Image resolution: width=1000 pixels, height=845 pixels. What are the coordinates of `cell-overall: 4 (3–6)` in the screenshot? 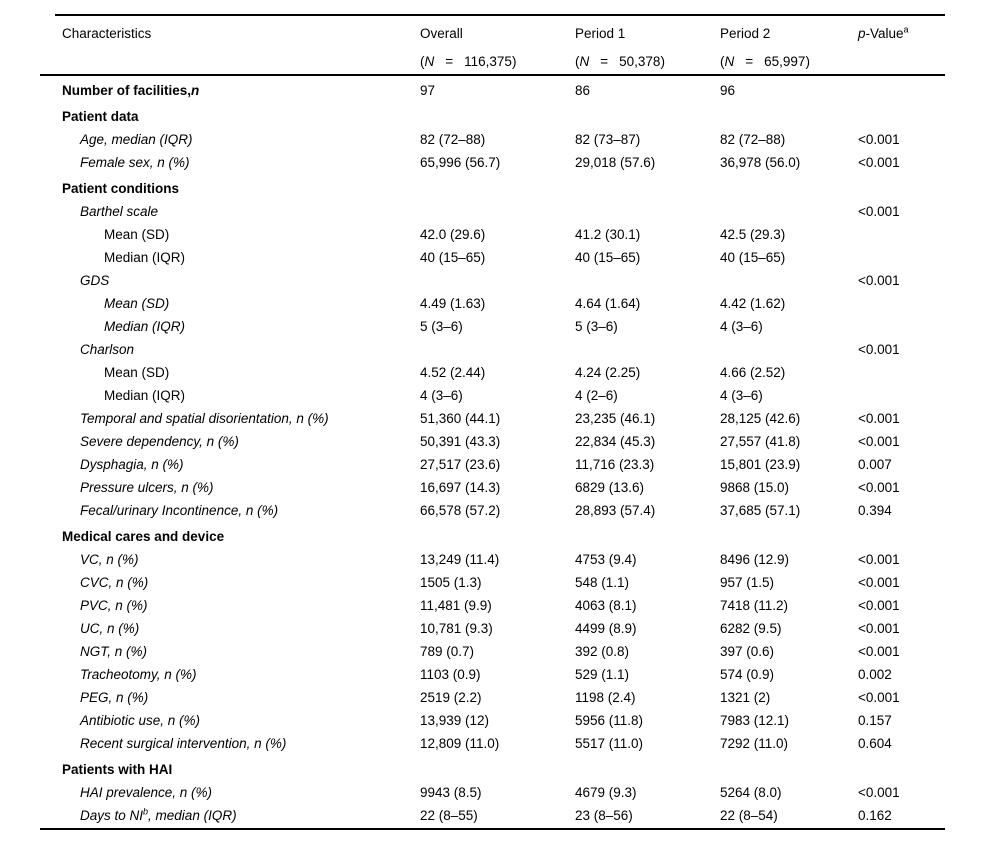 It's located at (441, 395).